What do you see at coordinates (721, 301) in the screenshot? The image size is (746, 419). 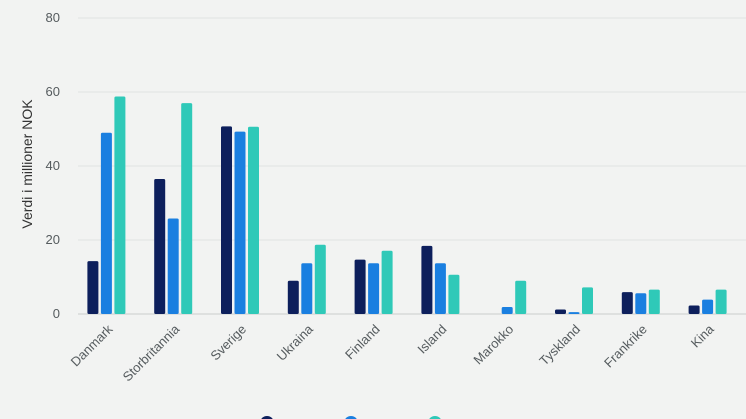 I see `bar-kina-2025` at bounding box center [721, 301].